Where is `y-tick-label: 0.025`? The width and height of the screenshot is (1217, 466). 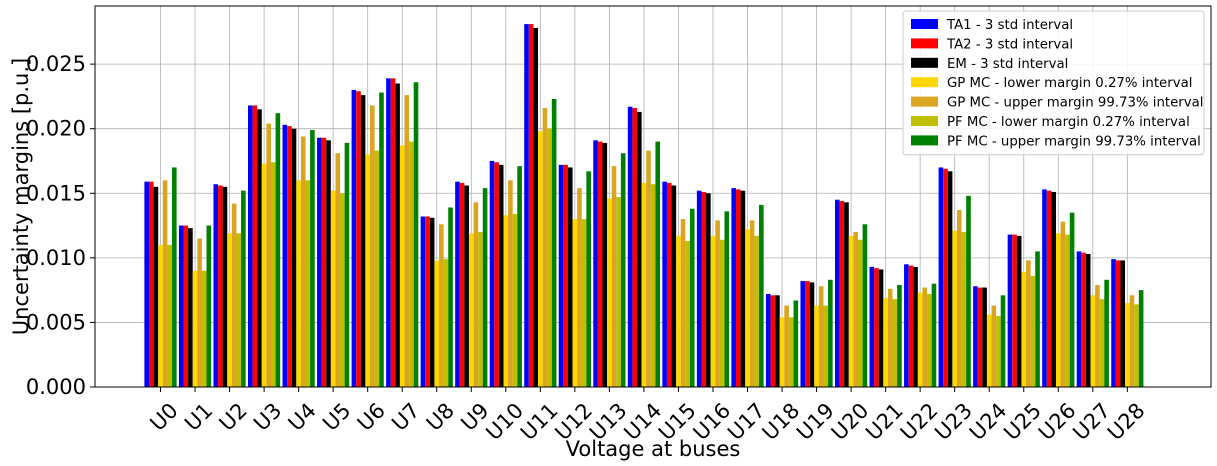 y-tick-label: 0.025 is located at coordinates (56, 64).